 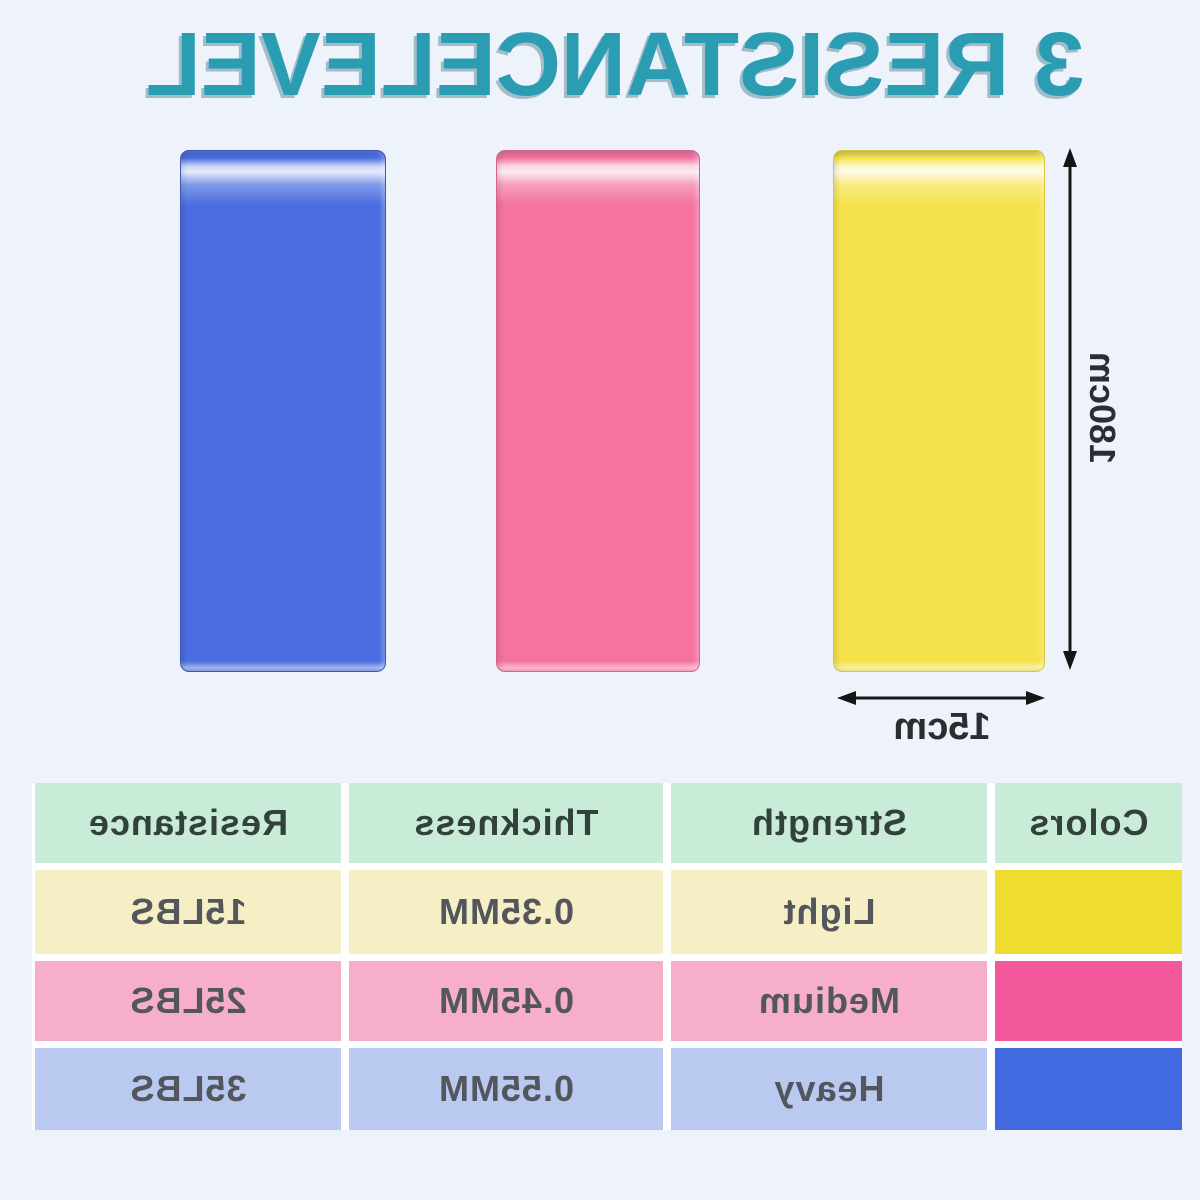 What do you see at coordinates (1070, 409) in the screenshot?
I see `length-dimension-arrow-icon` at bounding box center [1070, 409].